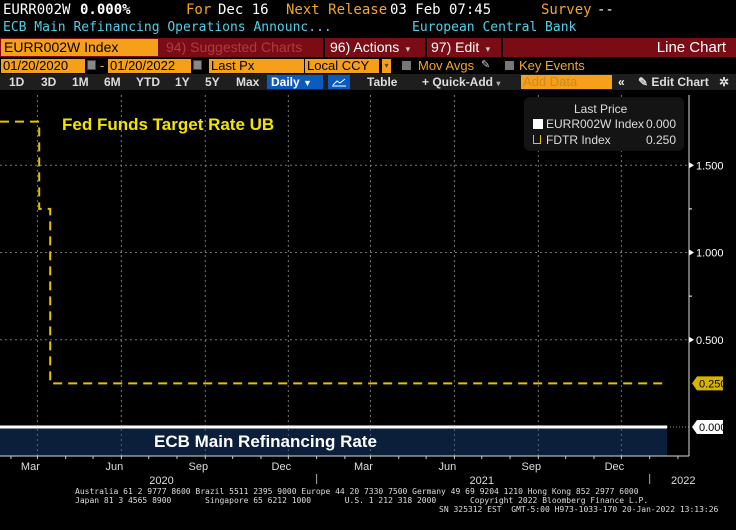 The image size is (736, 530). Describe the element at coordinates (337, 10) in the screenshot. I see `next-release-label: Next Release` at that location.